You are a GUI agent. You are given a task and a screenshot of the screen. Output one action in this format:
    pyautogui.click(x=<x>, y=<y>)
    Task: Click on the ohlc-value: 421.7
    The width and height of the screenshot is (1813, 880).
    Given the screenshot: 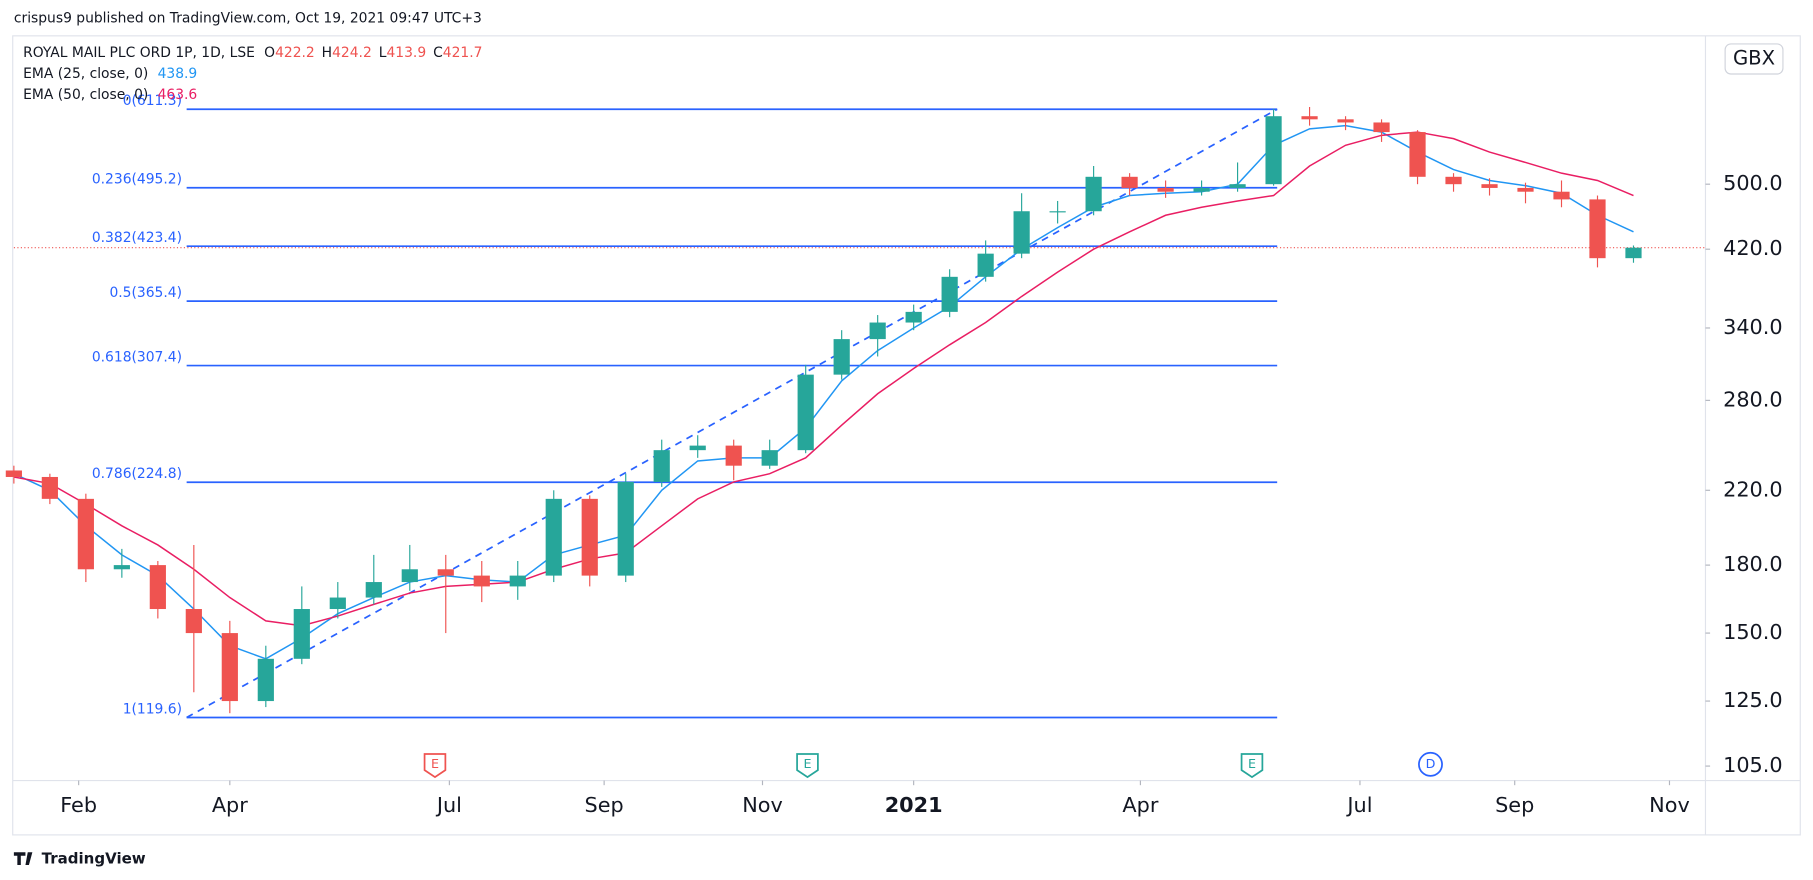 What is the action you would take?
    pyautogui.click(x=463, y=53)
    